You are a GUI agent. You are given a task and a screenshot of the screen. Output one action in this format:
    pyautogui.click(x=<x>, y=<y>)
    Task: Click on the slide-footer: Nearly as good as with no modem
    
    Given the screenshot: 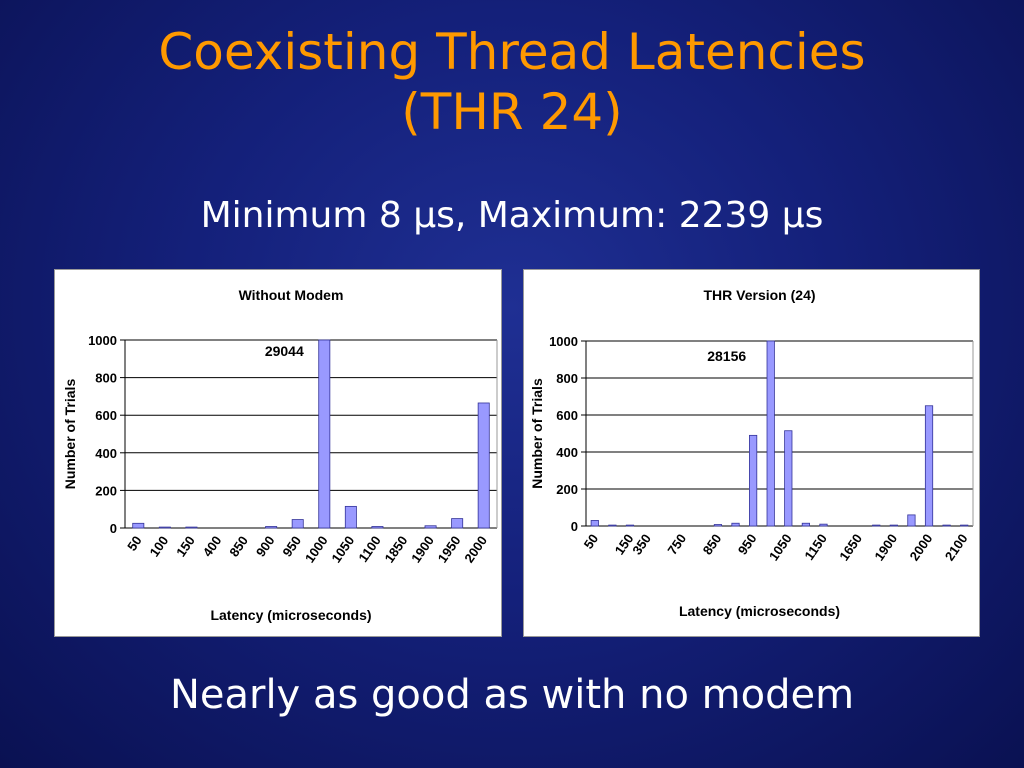 What is the action you would take?
    pyautogui.click(x=512, y=695)
    